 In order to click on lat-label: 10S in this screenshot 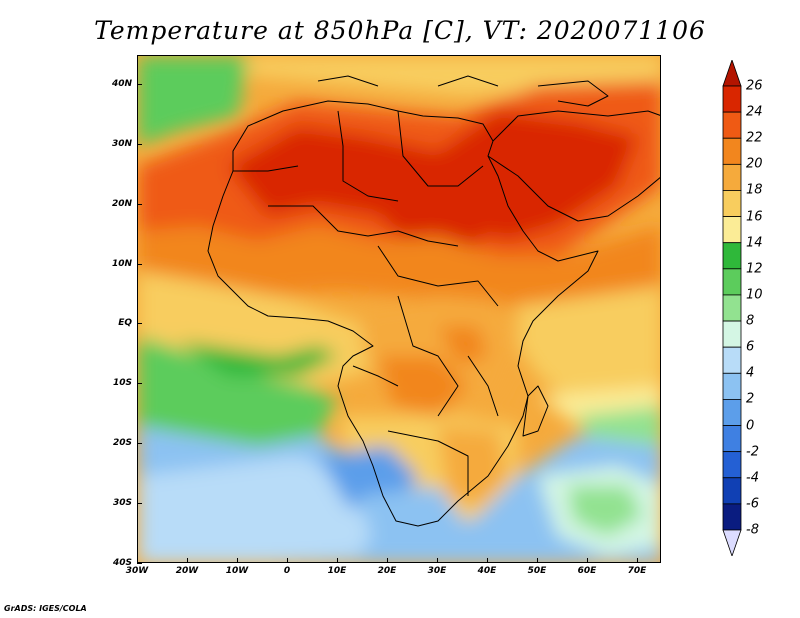, I will do `click(122, 383)`.